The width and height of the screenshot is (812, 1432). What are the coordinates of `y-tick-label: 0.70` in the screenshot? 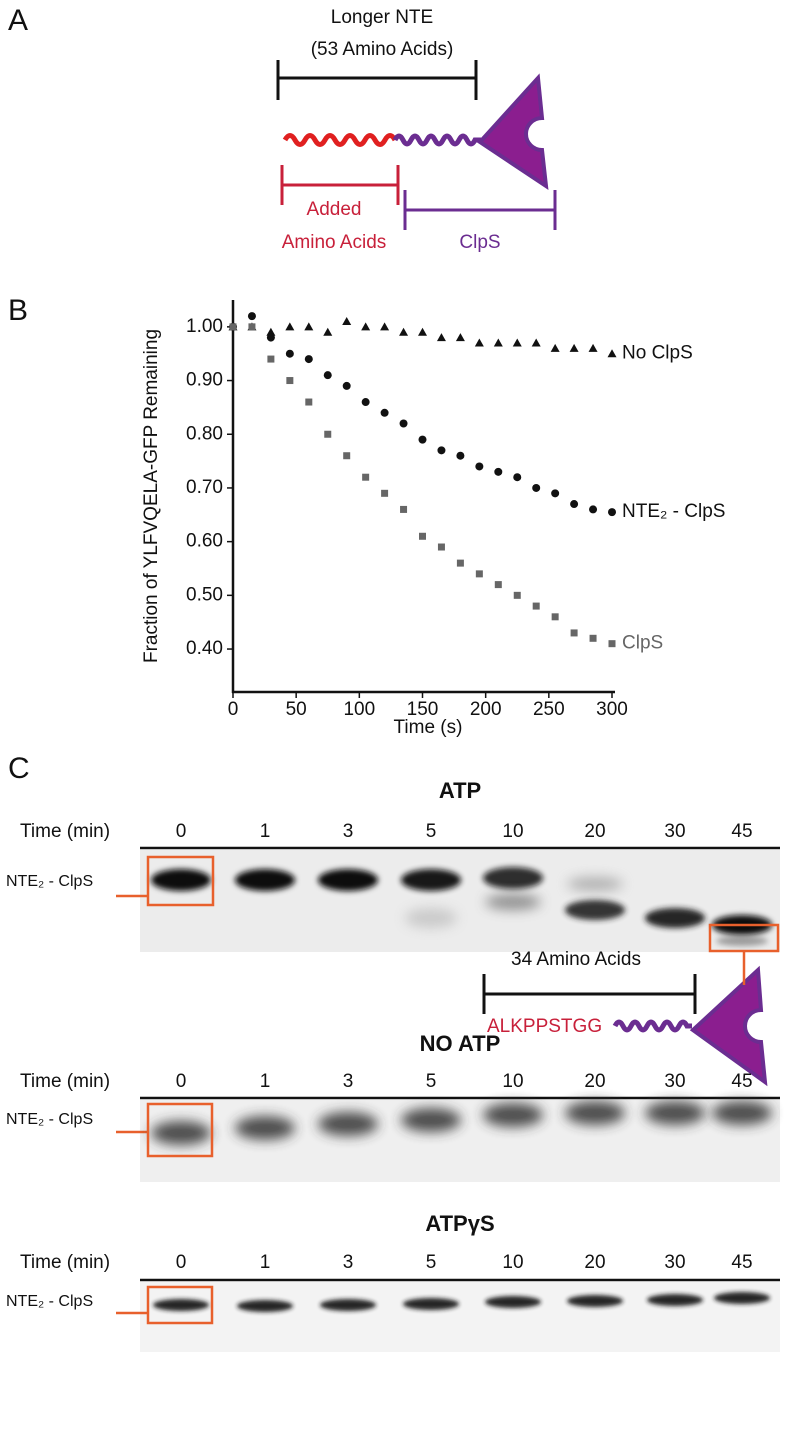 It's located at (204, 487).